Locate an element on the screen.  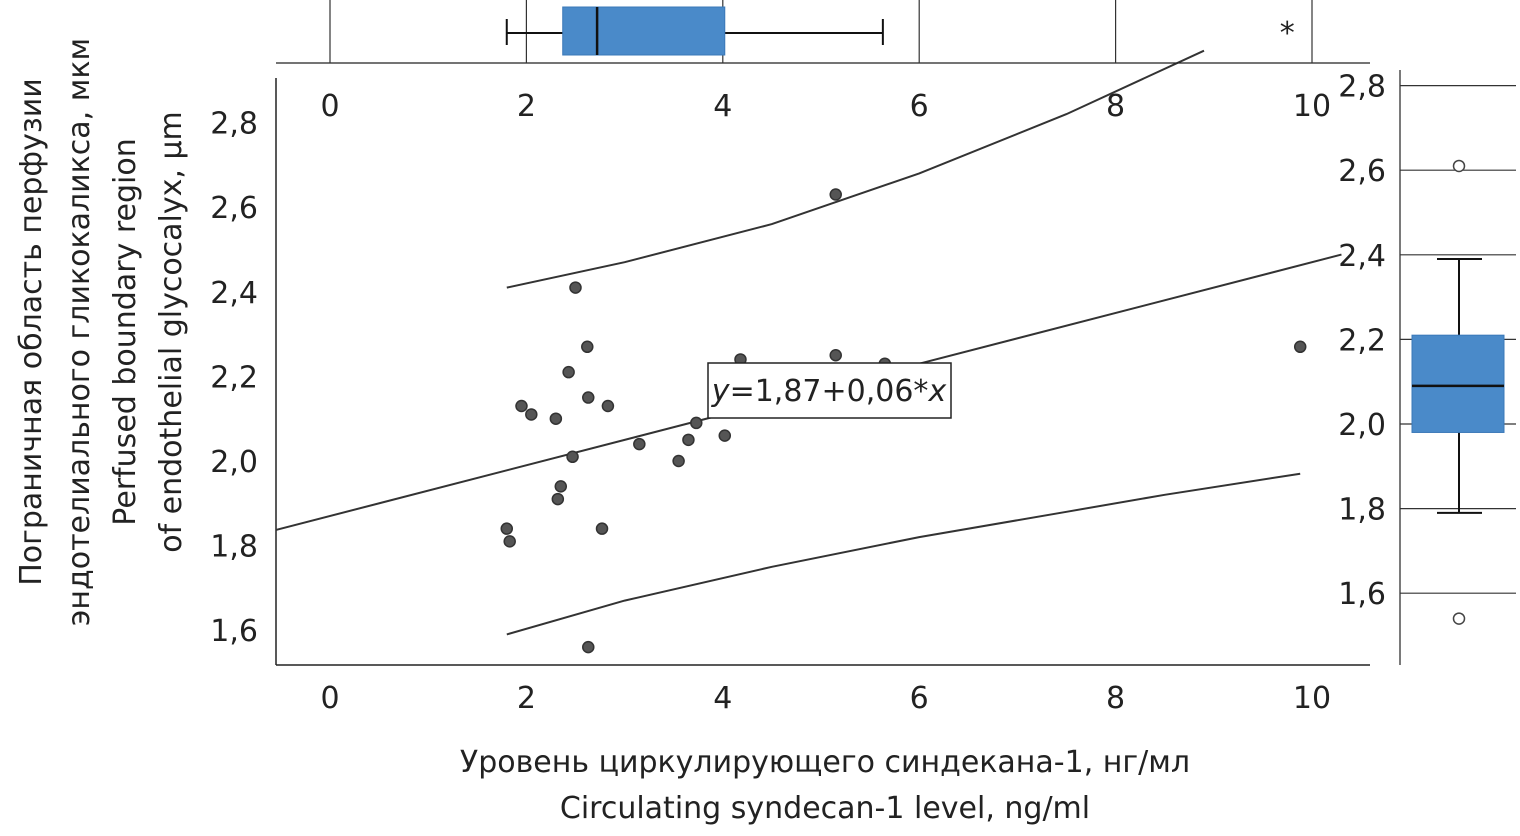
right-tick-label: 2,6 is located at coordinates (1362, 171).